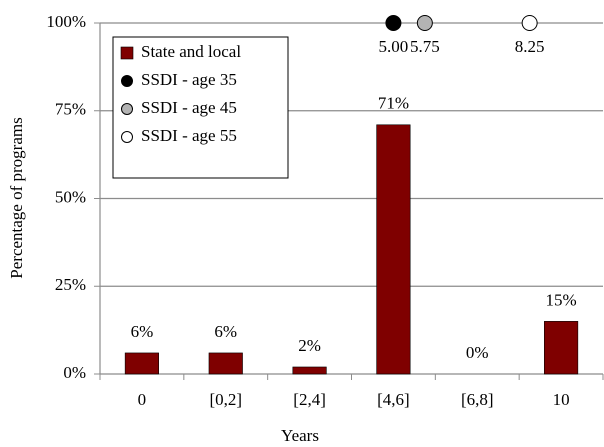 The width and height of the screenshot is (604, 447). I want to click on marker-label: 8.25, so click(530, 46).